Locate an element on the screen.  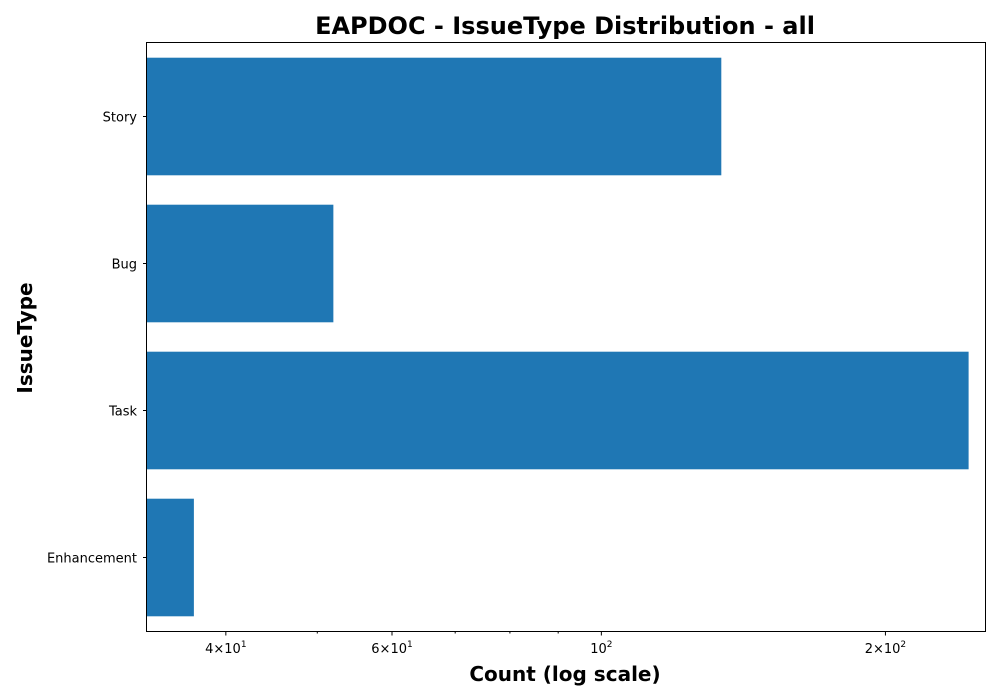
x-axis: 4×101 6×101 102 2×102 is located at coordinates (555, 644).